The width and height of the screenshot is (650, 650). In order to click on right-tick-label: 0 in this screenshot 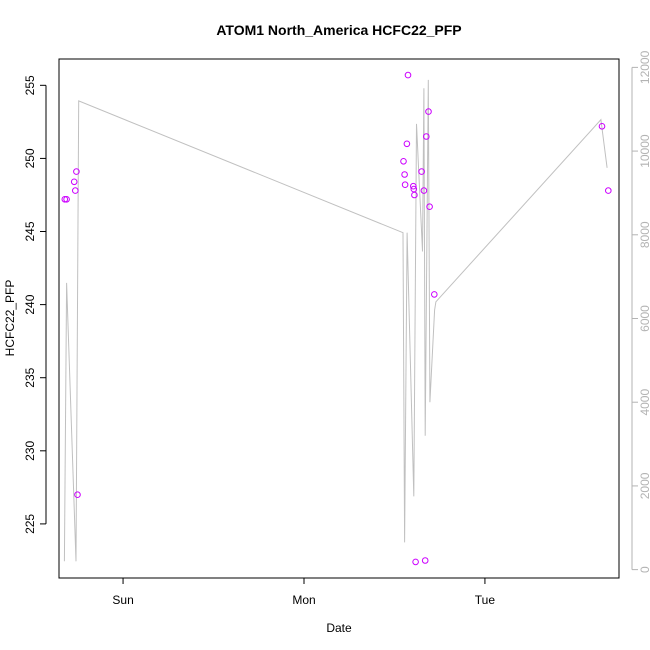, I will do `click(644, 569)`.